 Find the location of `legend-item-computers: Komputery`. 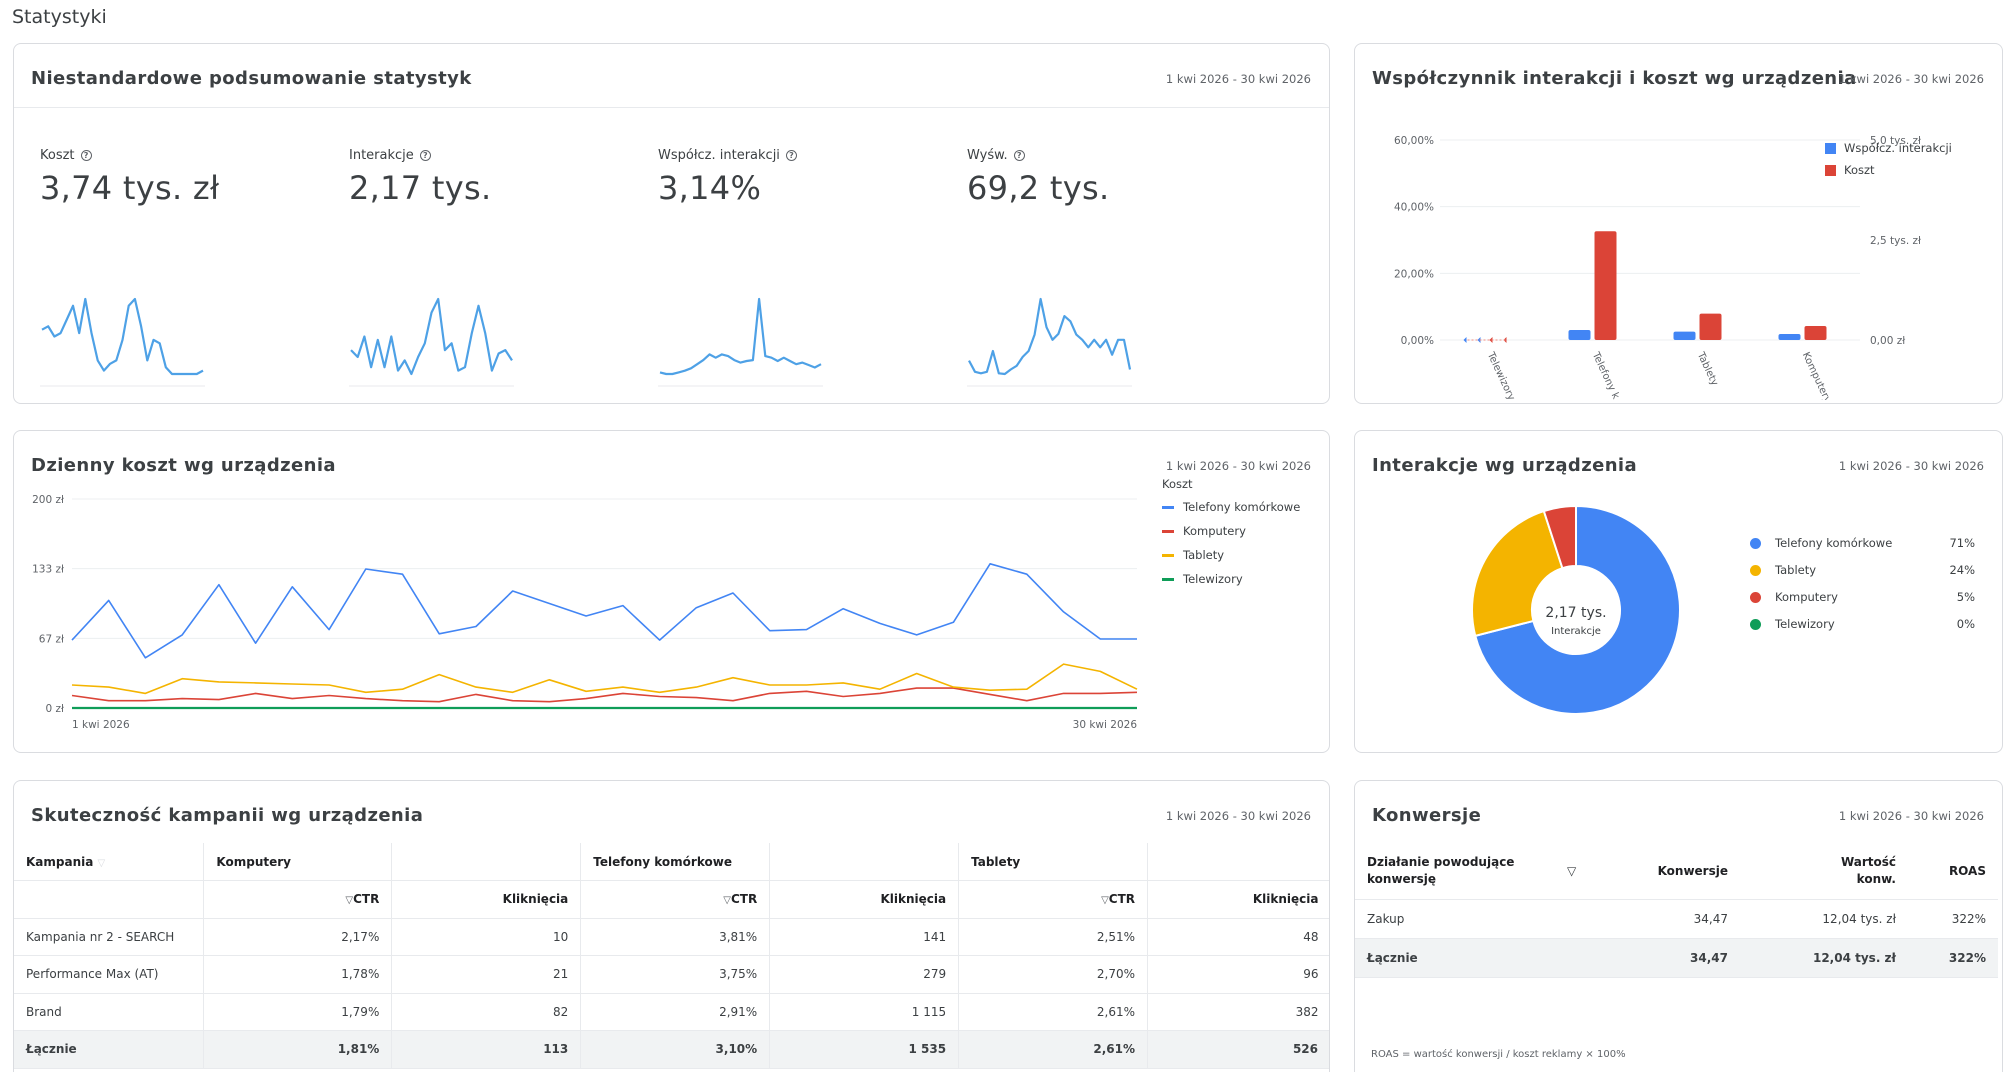

legend-item-computers: Komputery is located at coordinates (1204, 531).